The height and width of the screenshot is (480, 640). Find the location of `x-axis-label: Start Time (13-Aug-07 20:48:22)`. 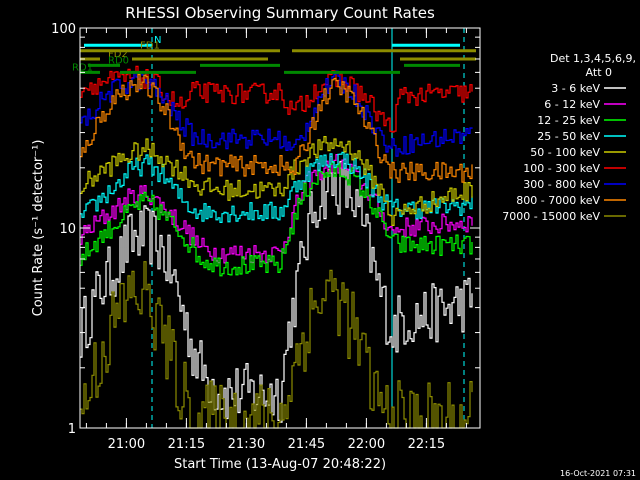

x-axis-label: Start Time (13-Aug-07 20:48:22) is located at coordinates (280, 464).